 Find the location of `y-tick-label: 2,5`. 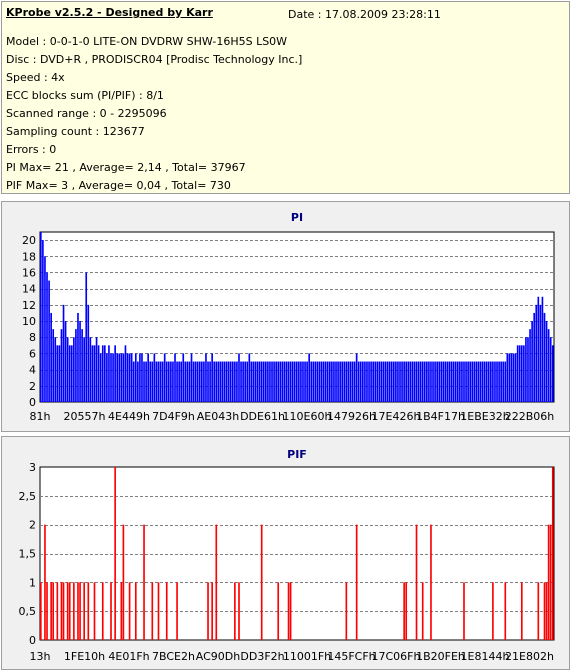

y-tick-label: 2,5 is located at coordinates (28, 496).